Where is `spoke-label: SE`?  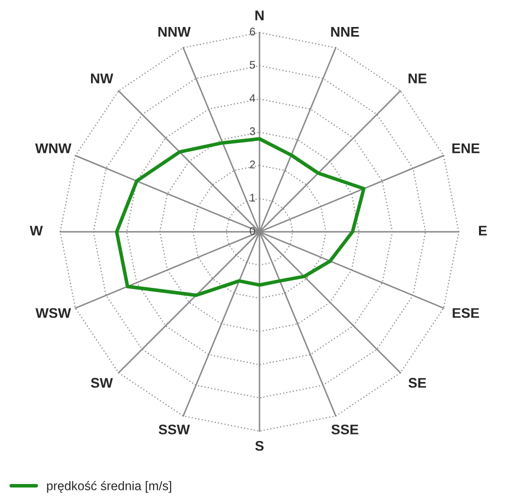
spoke-label: SE is located at coordinates (417, 383).